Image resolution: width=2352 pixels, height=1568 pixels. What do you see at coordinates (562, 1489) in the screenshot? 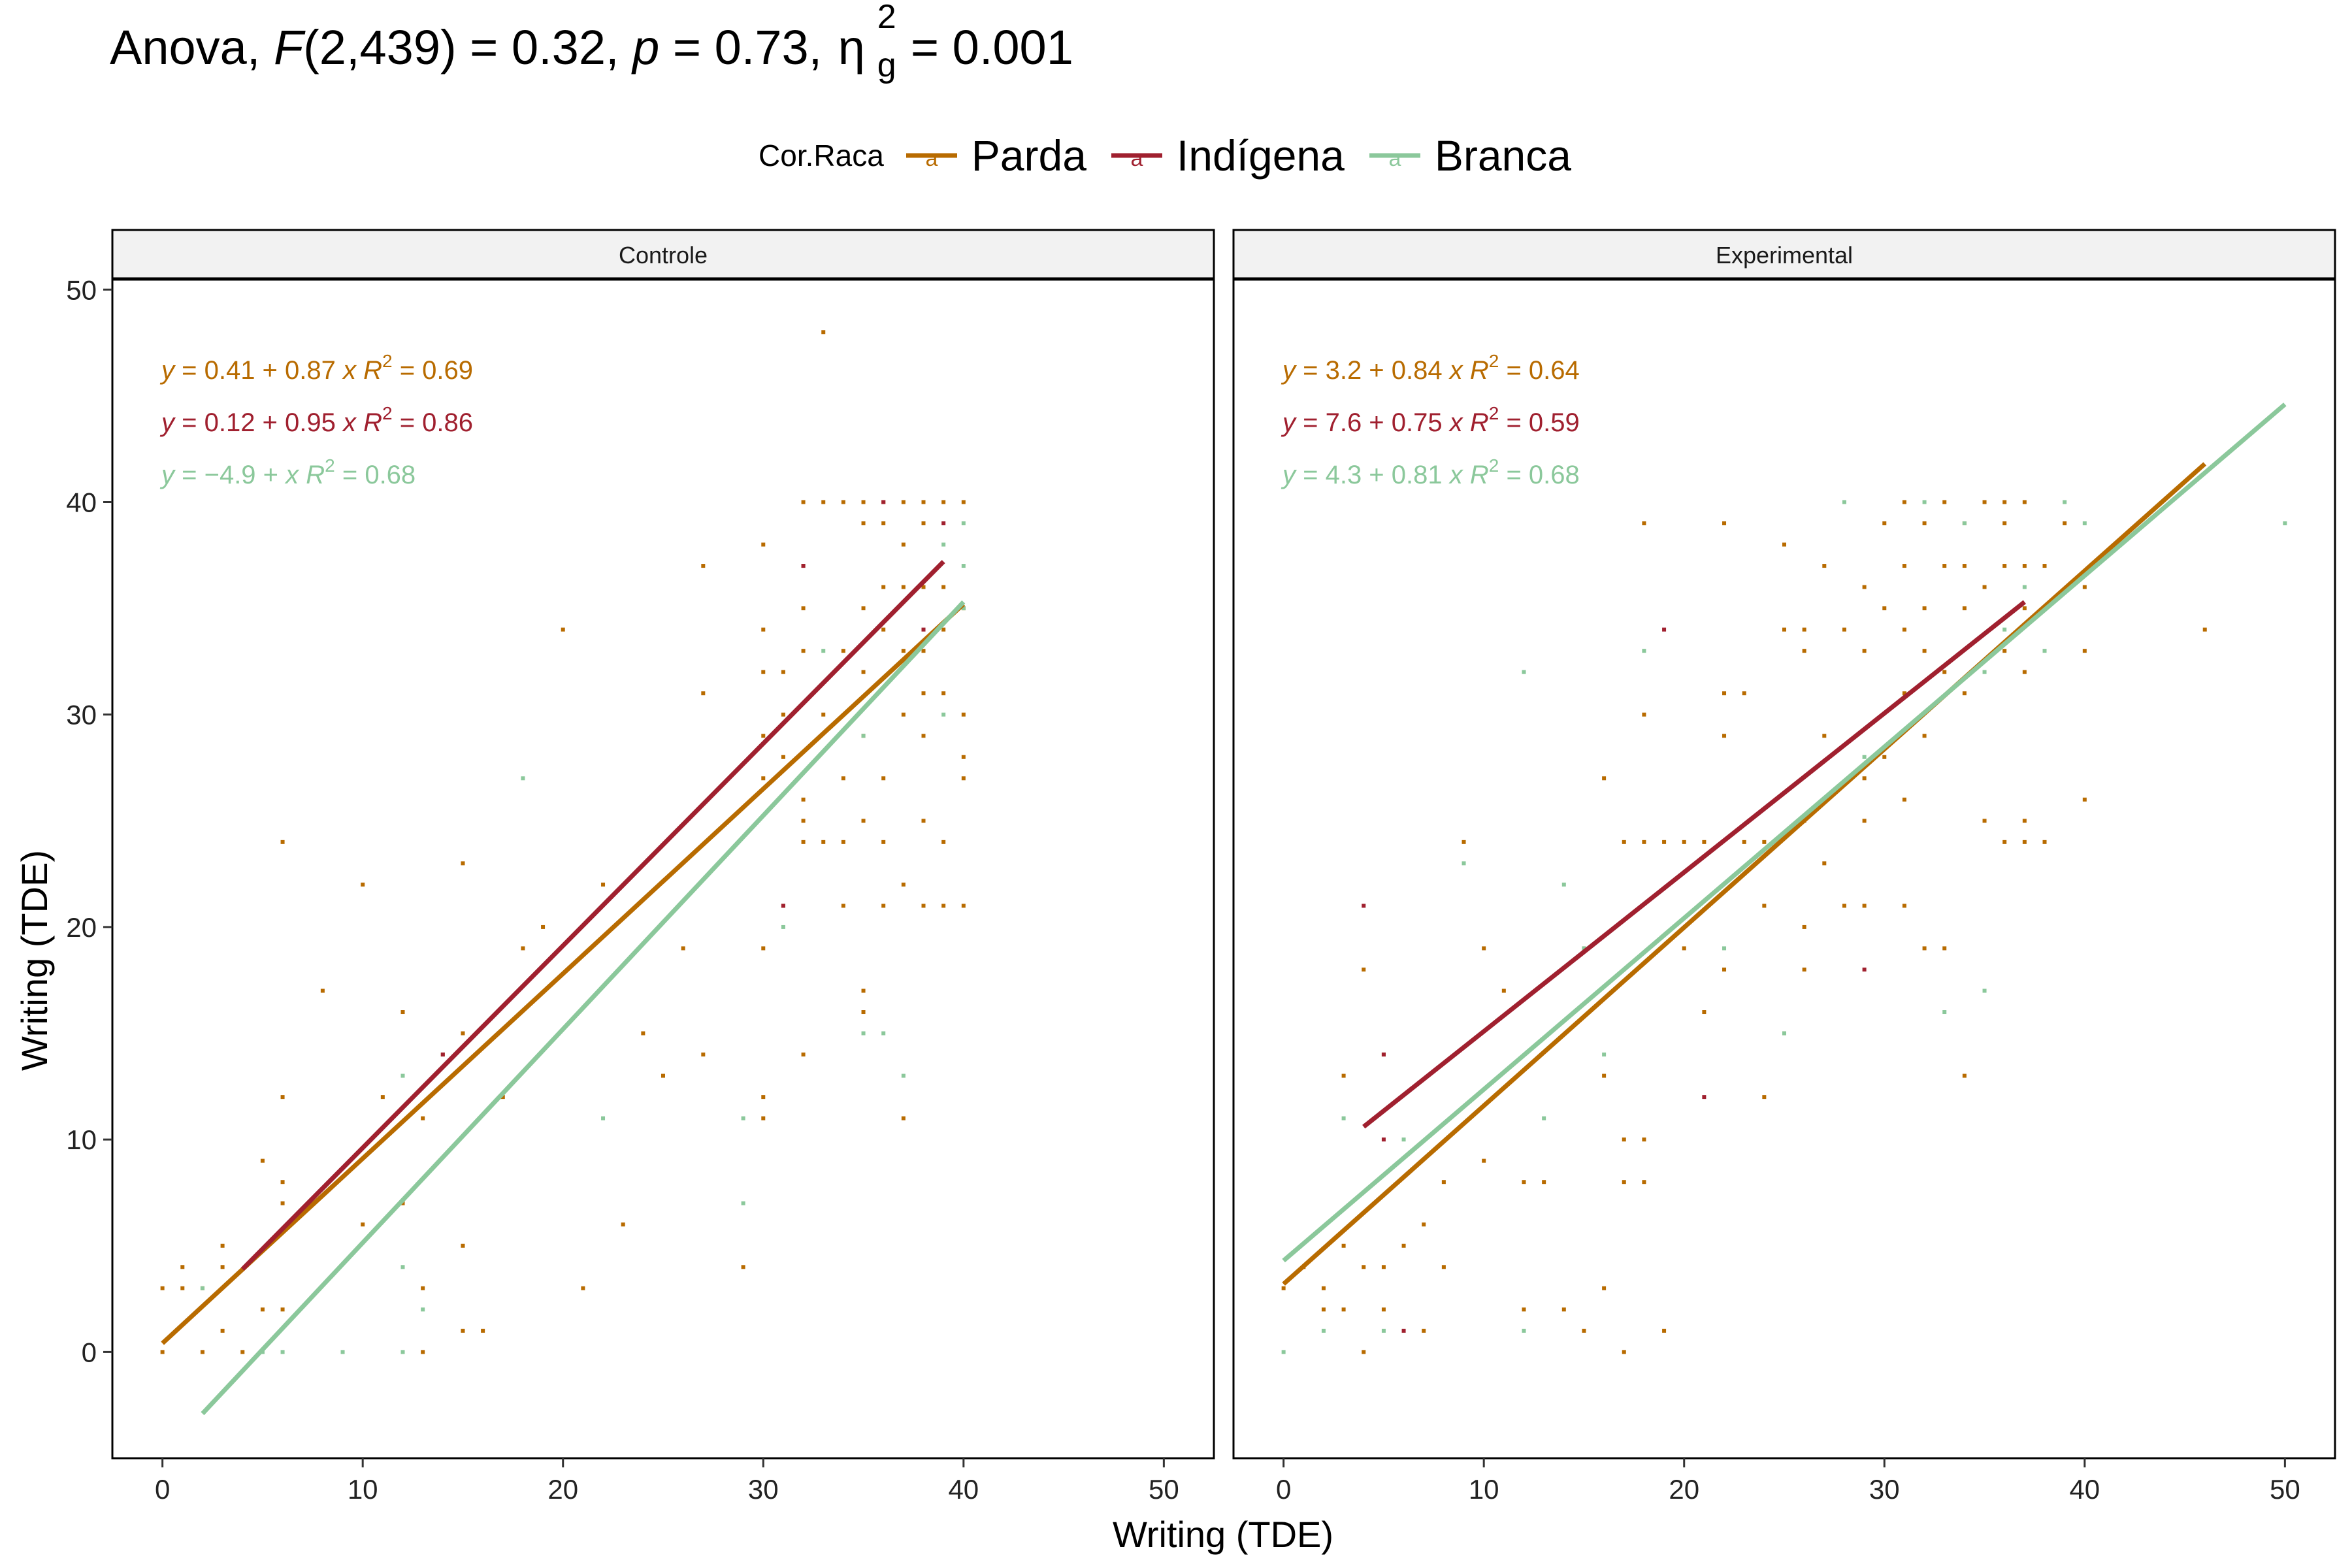
I see `x-tick-label: 20` at bounding box center [562, 1489].